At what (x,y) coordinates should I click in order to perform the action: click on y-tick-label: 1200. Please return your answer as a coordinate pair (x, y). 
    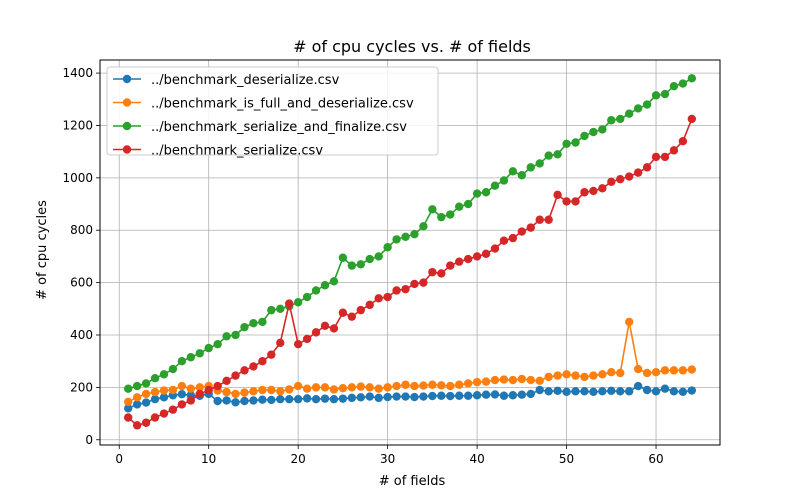
    Looking at the image, I should click on (77, 125).